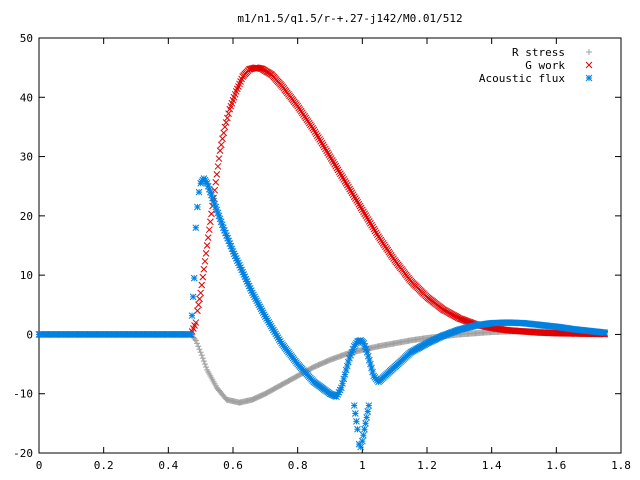 Image resolution: width=640 pixels, height=480 pixels. I want to click on x-tick-label: 1, so click(362, 465).